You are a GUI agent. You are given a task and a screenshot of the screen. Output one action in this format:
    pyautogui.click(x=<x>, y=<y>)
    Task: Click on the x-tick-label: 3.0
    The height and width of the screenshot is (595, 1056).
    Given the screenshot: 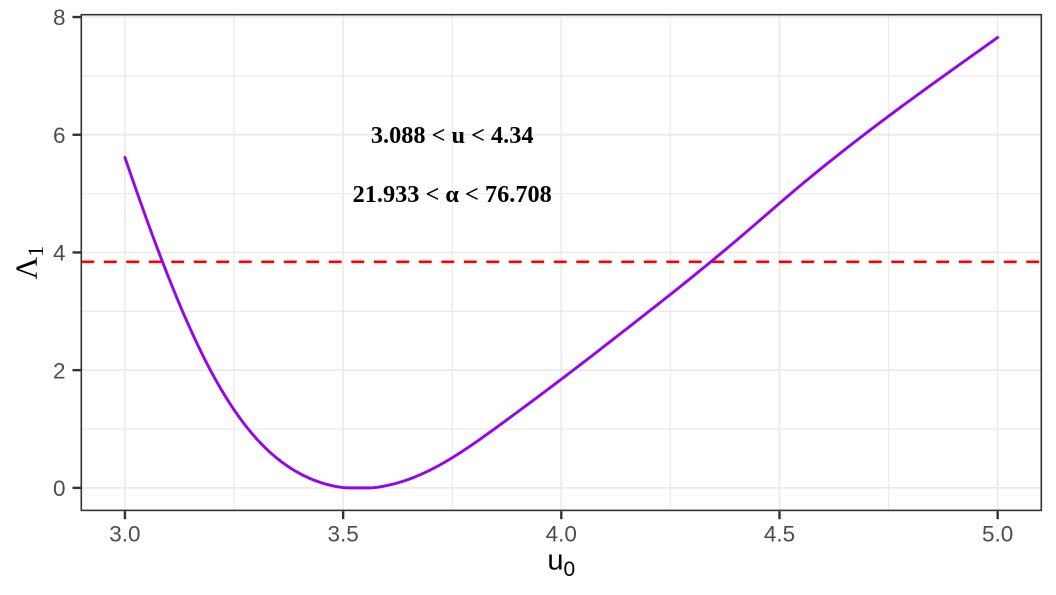 What is the action you would take?
    pyautogui.click(x=124, y=534)
    